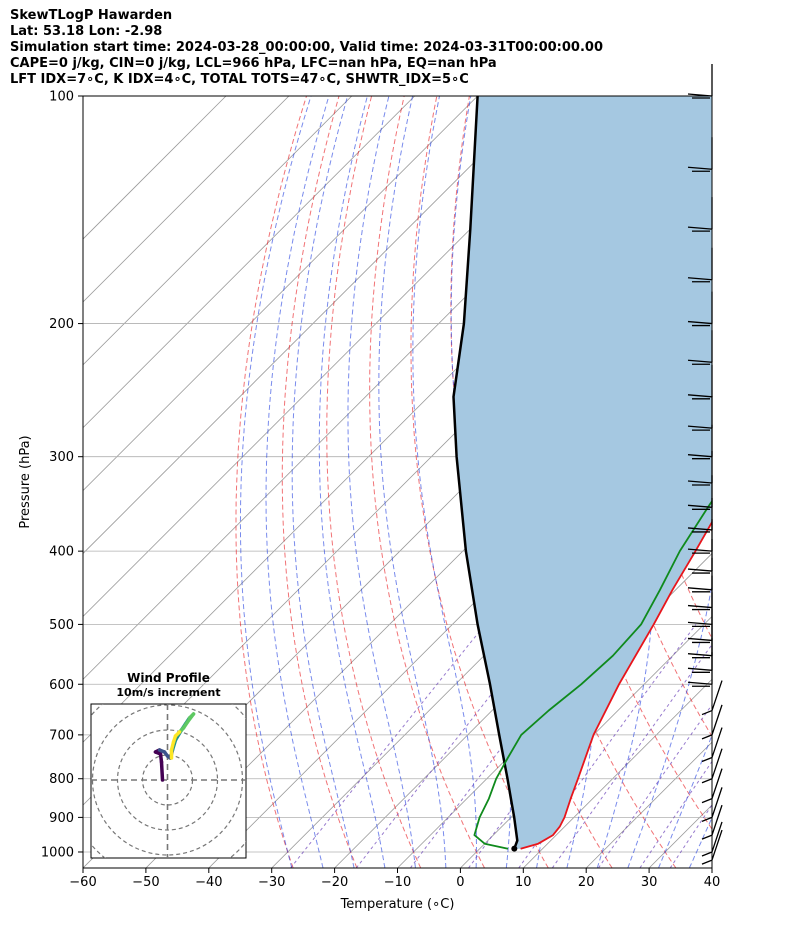  Describe the element at coordinates (61, 552) in the screenshot. I see `y-tick-label: 400` at that location.